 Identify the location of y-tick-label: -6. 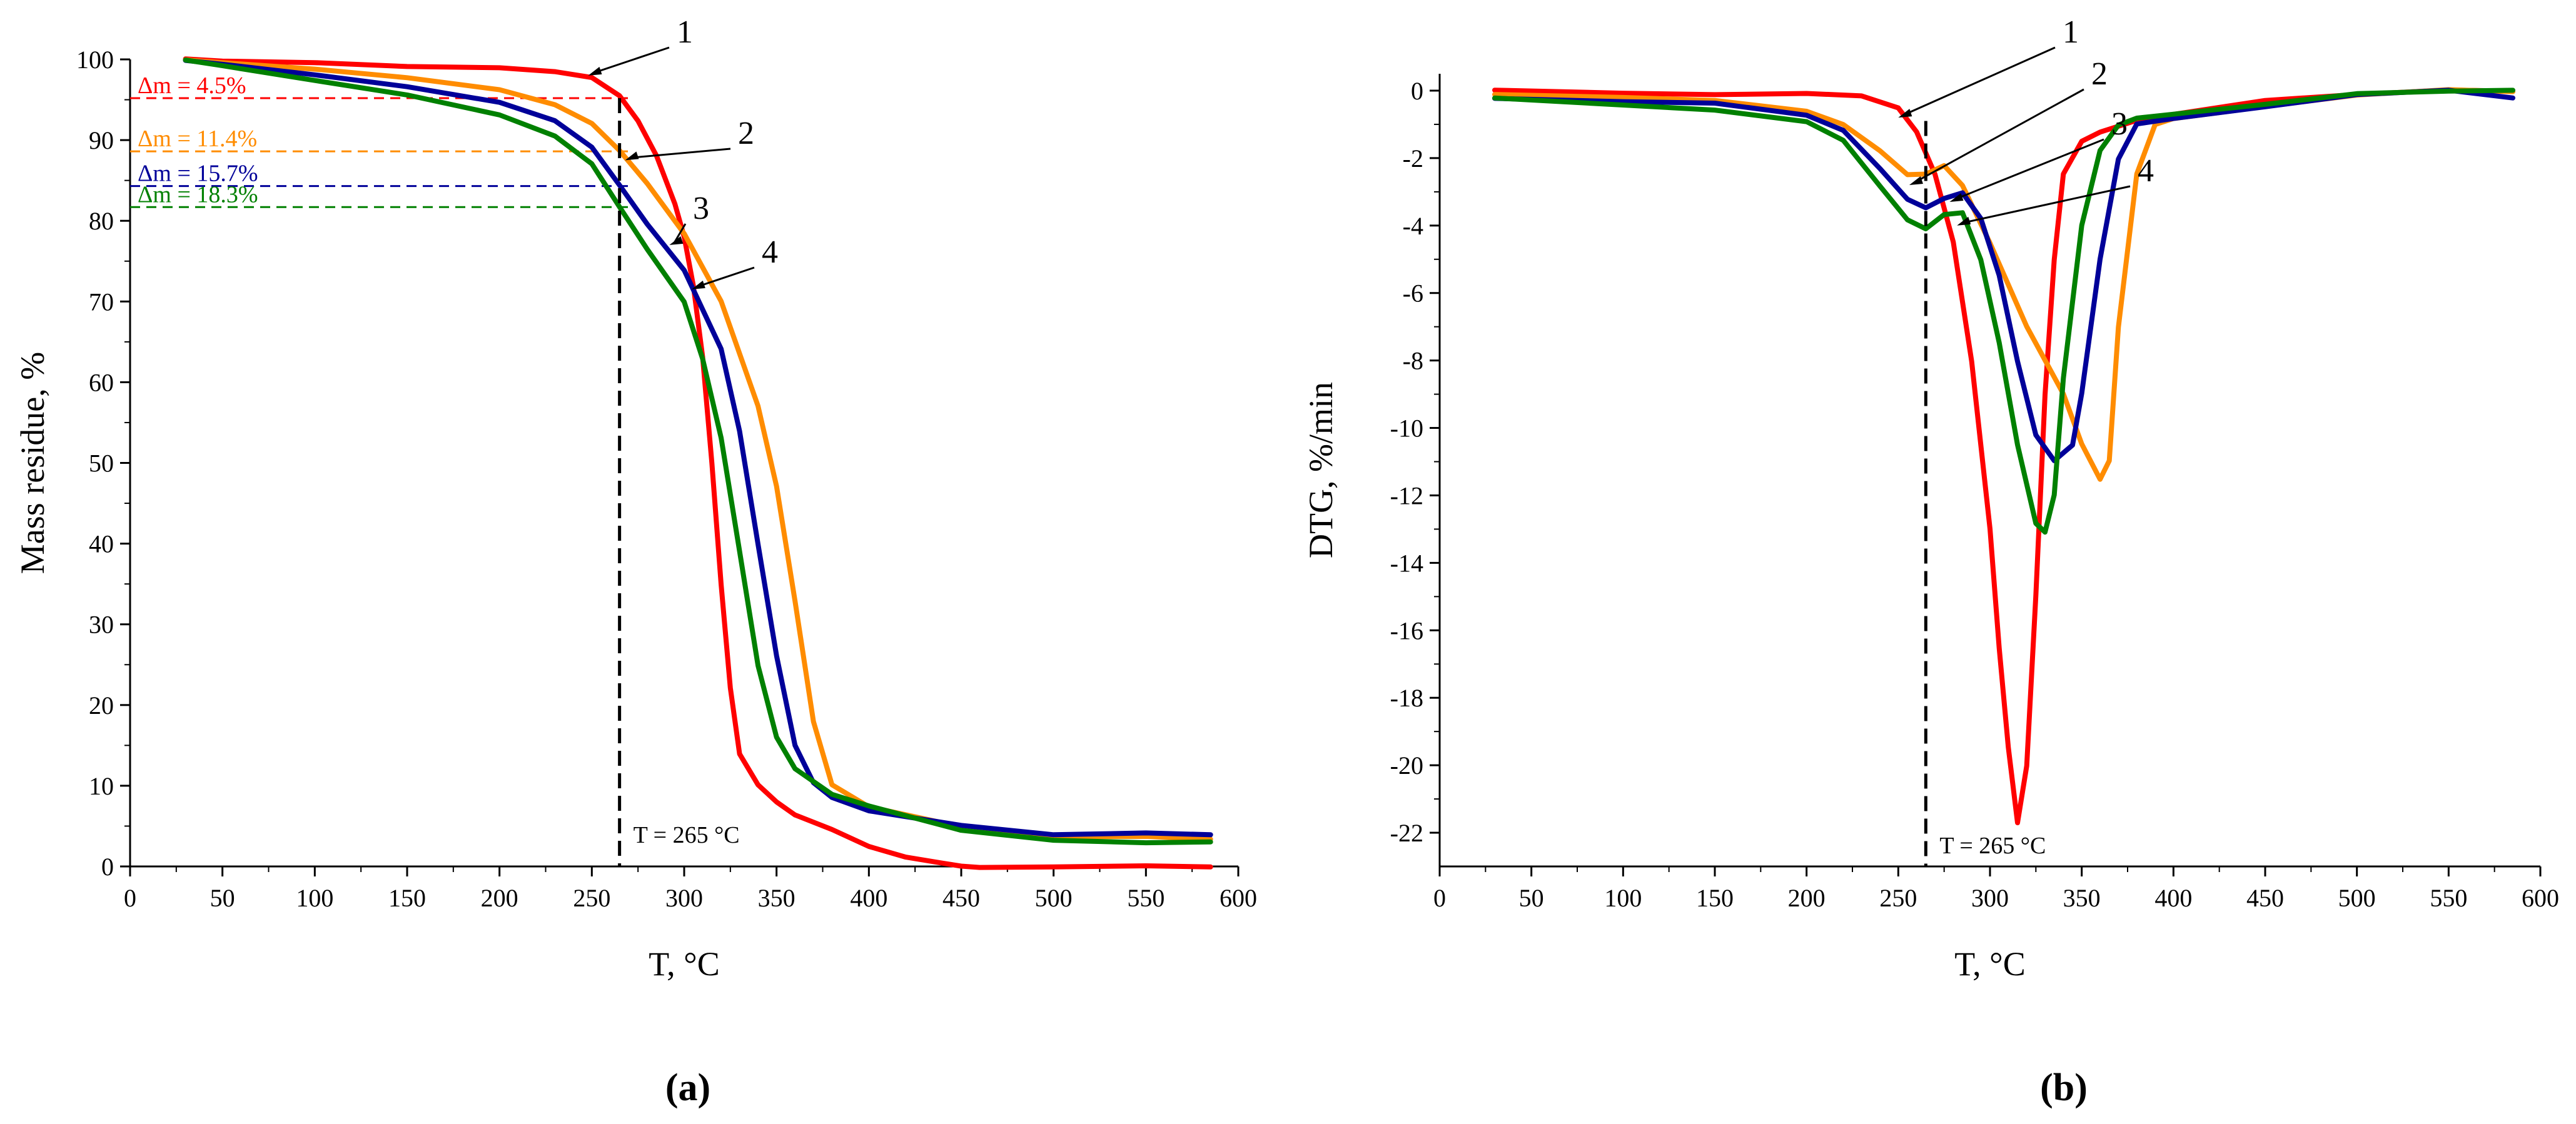
(1413, 293).